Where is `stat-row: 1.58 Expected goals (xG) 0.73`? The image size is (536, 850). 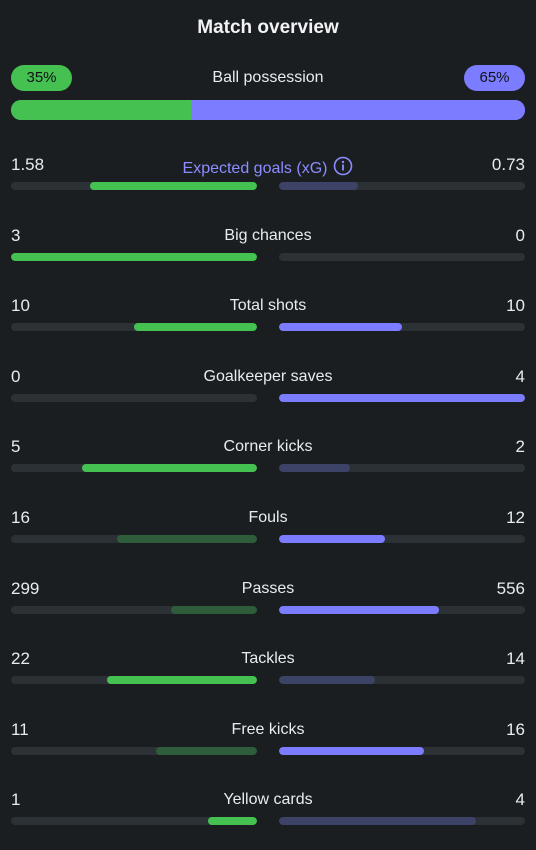 stat-row: 1.58 Expected goals (xG) 0.73 is located at coordinates (268, 177).